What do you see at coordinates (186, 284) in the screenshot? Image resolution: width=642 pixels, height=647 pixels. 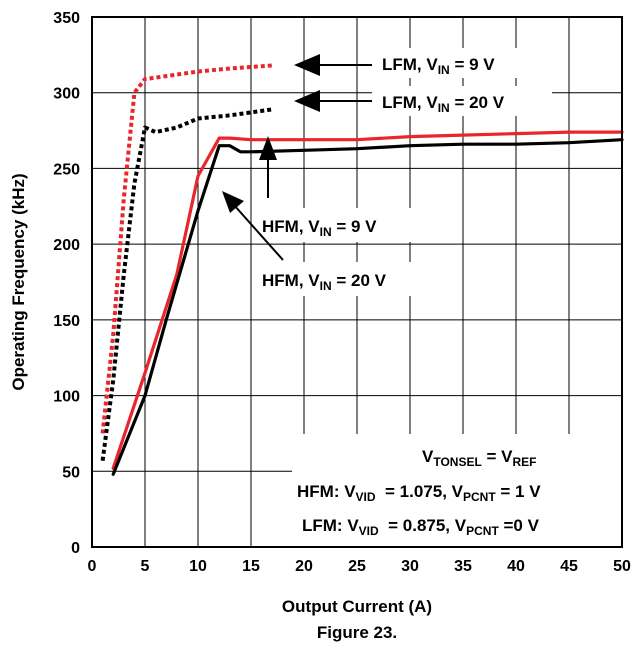 I see `series-line-lfm-vin-20-v` at bounding box center [186, 284].